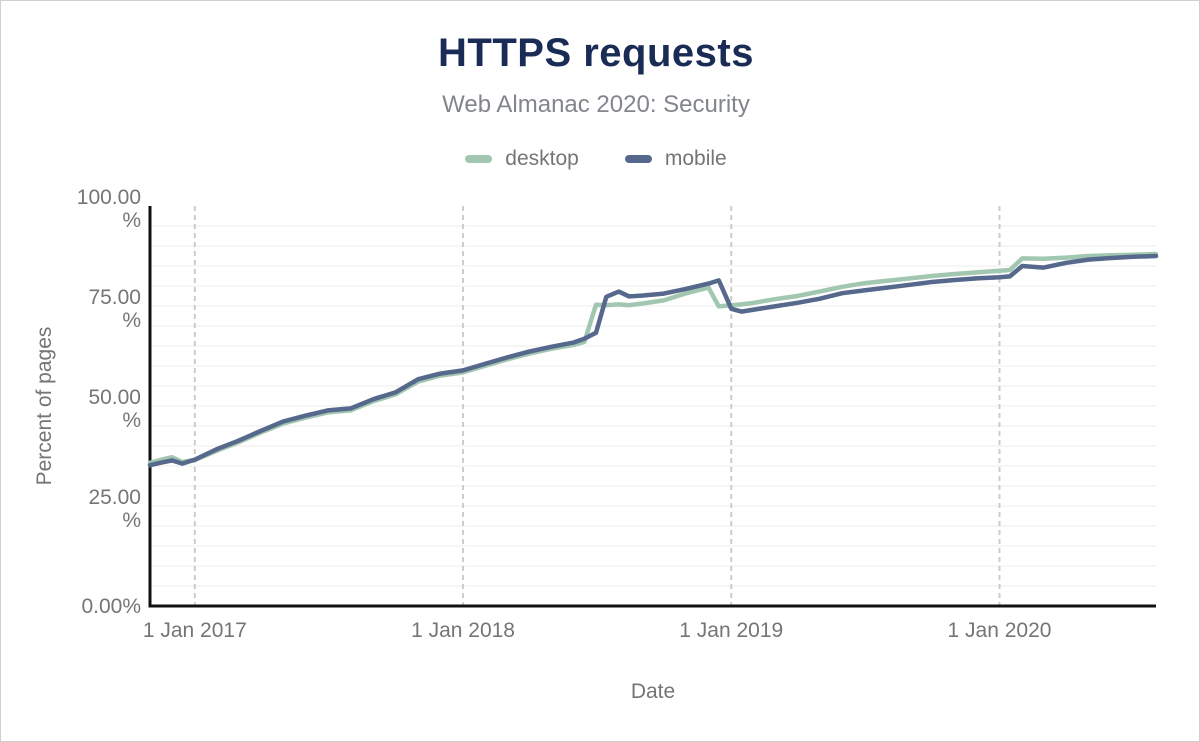 Image resolution: width=1200 pixels, height=742 pixels. I want to click on desktop-series-swatch-icon, so click(479, 159).